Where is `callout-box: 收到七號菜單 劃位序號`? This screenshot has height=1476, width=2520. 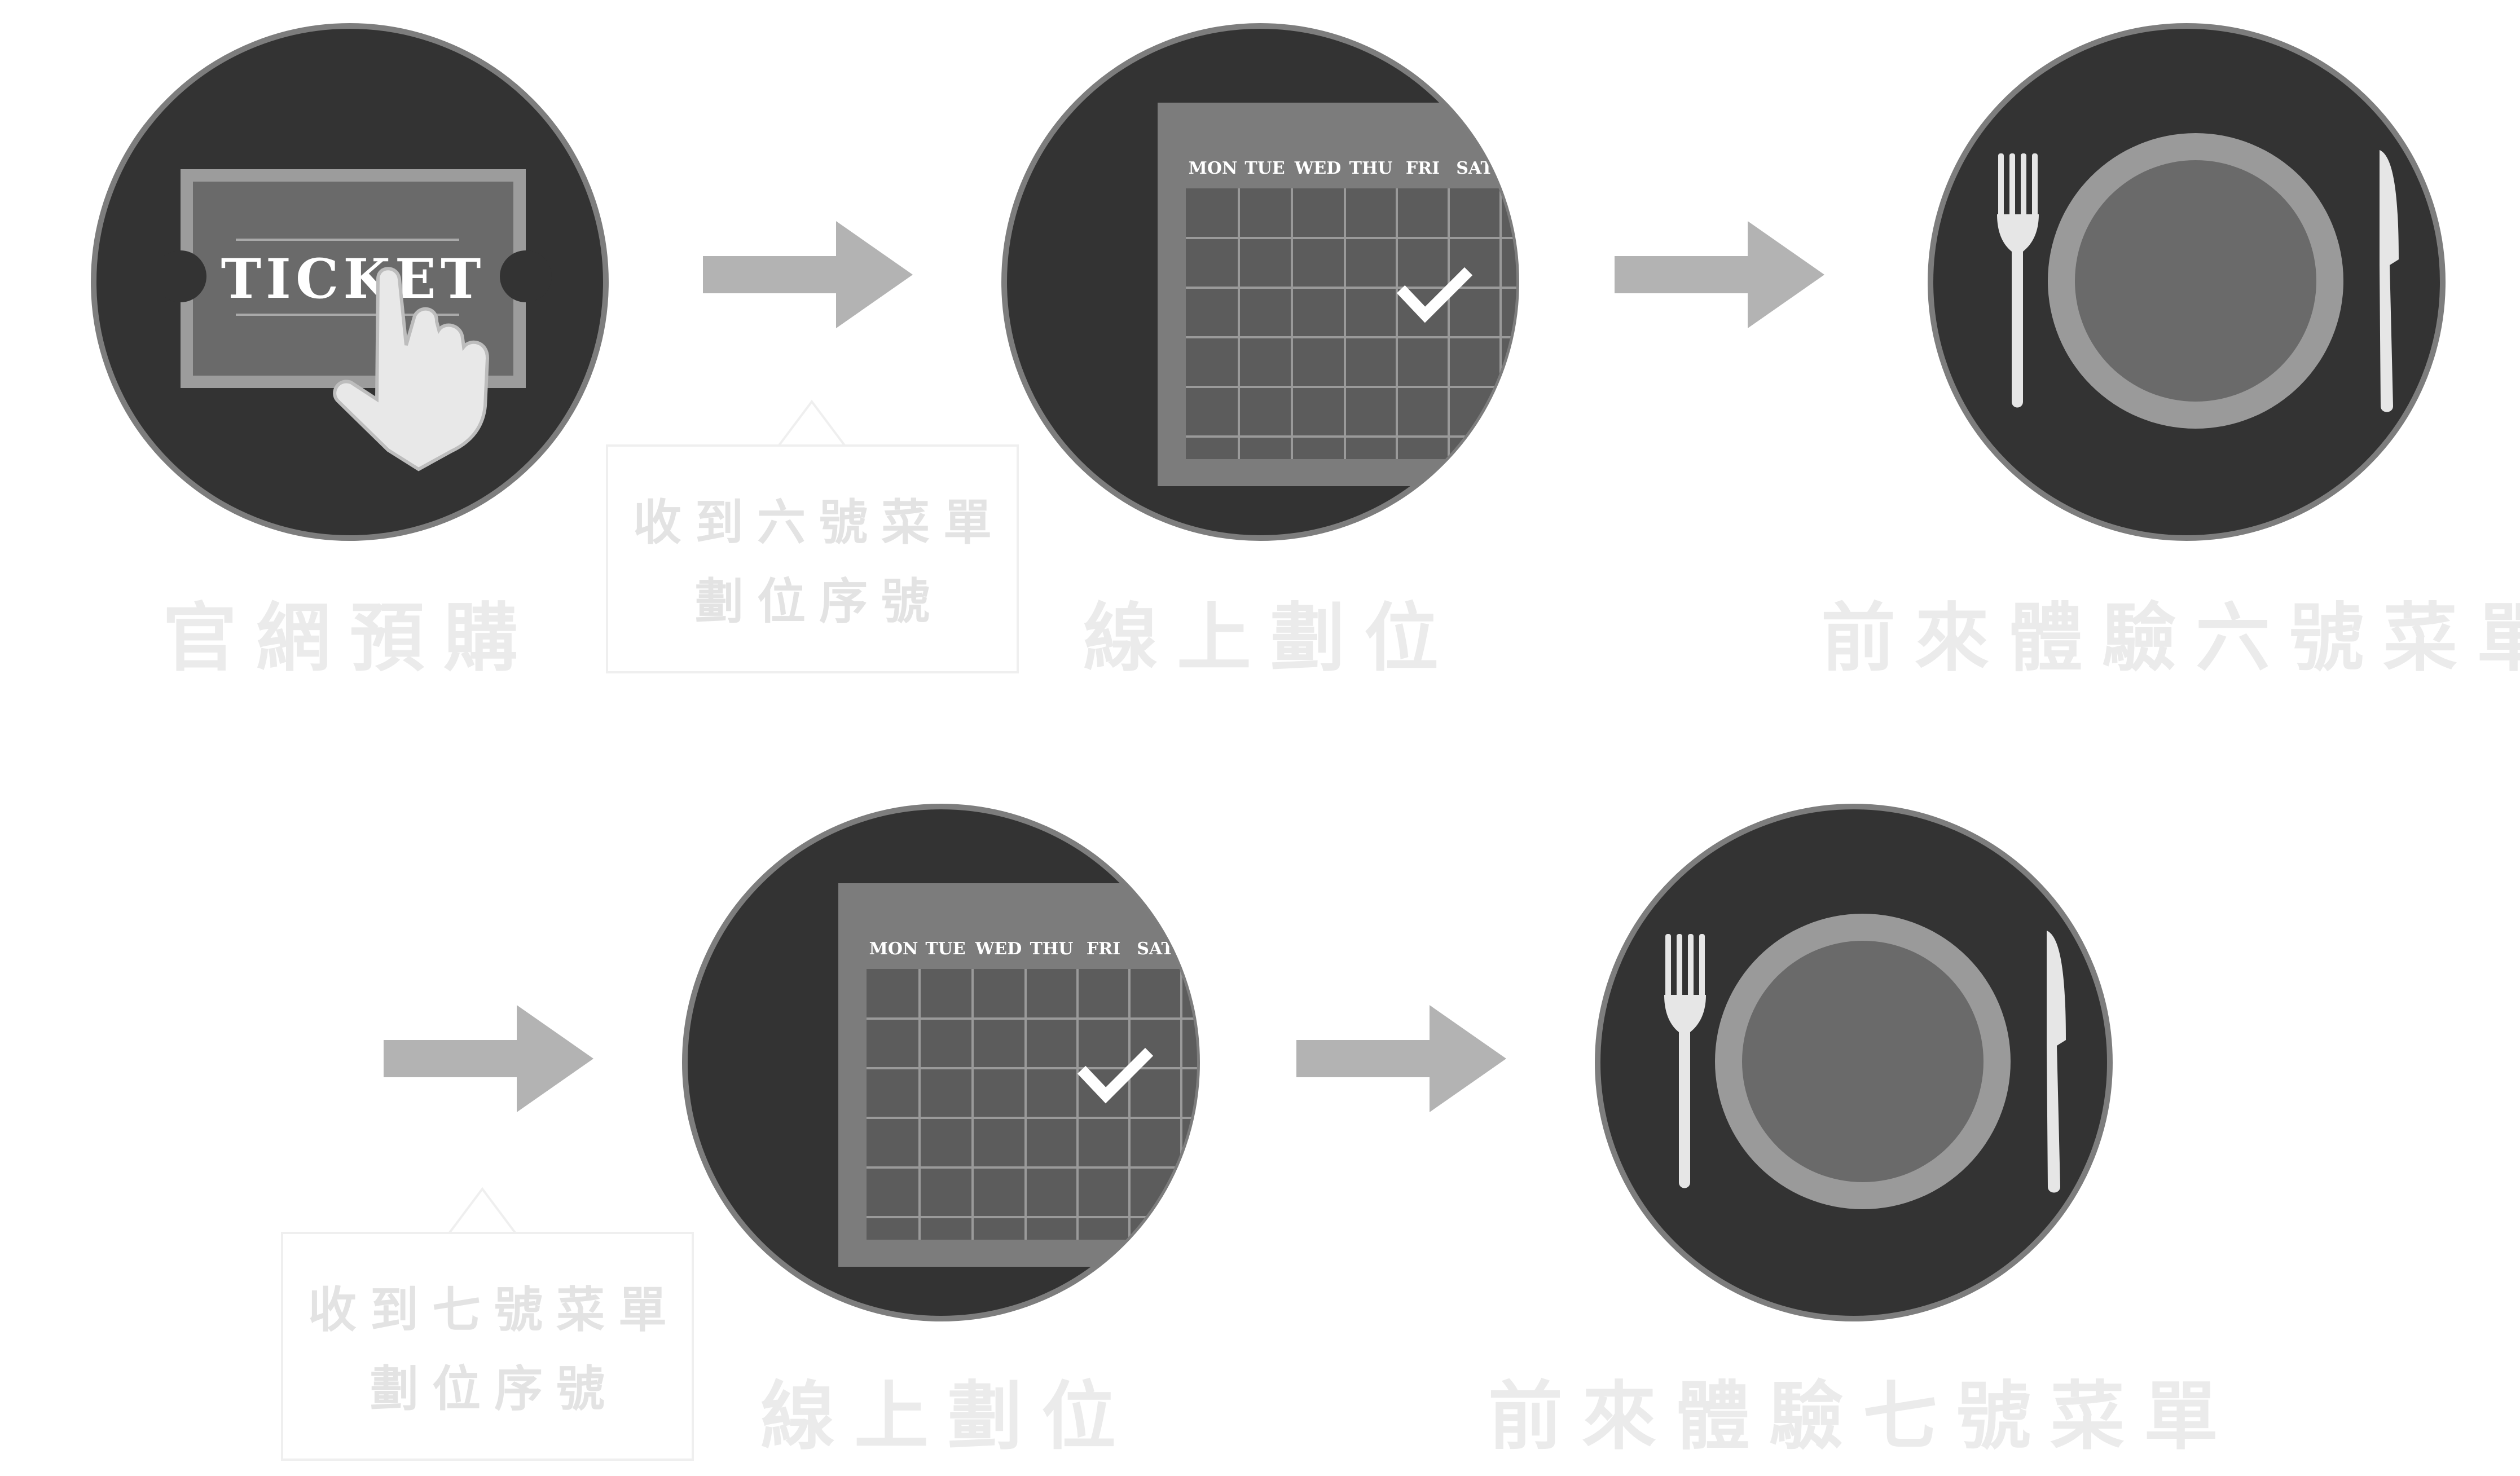 callout-box: 收到七號菜單 劃位序號 is located at coordinates (487, 1346).